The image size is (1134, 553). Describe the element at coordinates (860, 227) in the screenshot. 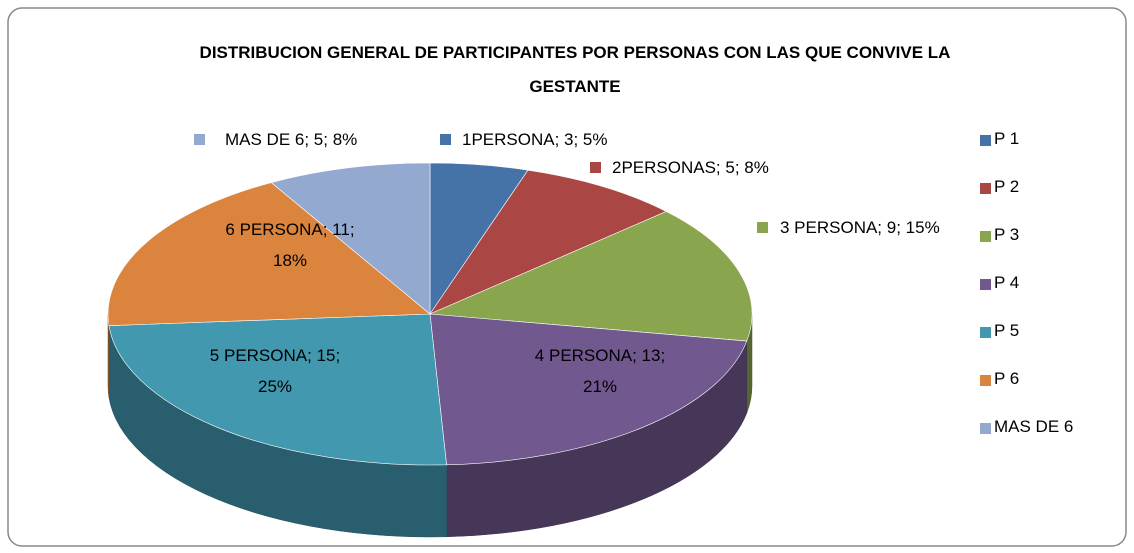

I see `data-label: 3 PERSONA; 9; 15%` at that location.